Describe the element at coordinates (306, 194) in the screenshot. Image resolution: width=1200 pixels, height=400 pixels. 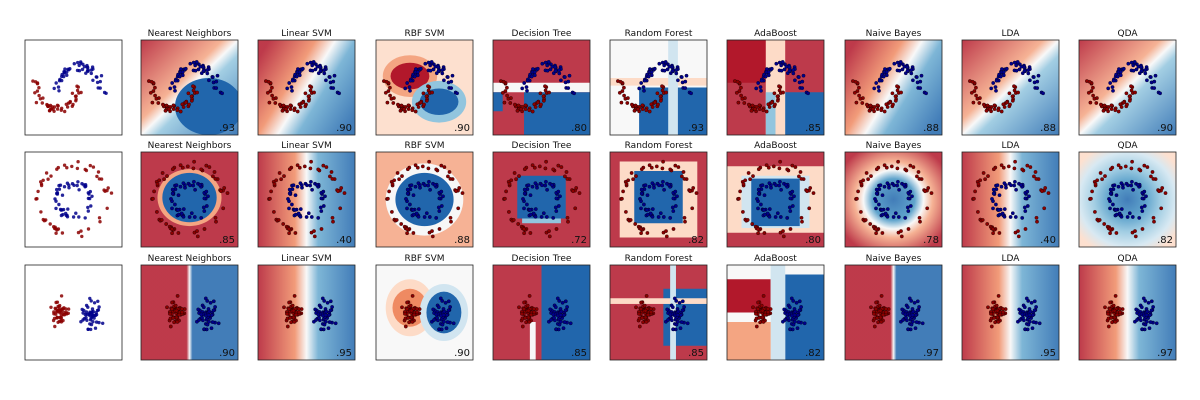
I see `panel-linear-svm-circles: Linear SVM.40` at that location.